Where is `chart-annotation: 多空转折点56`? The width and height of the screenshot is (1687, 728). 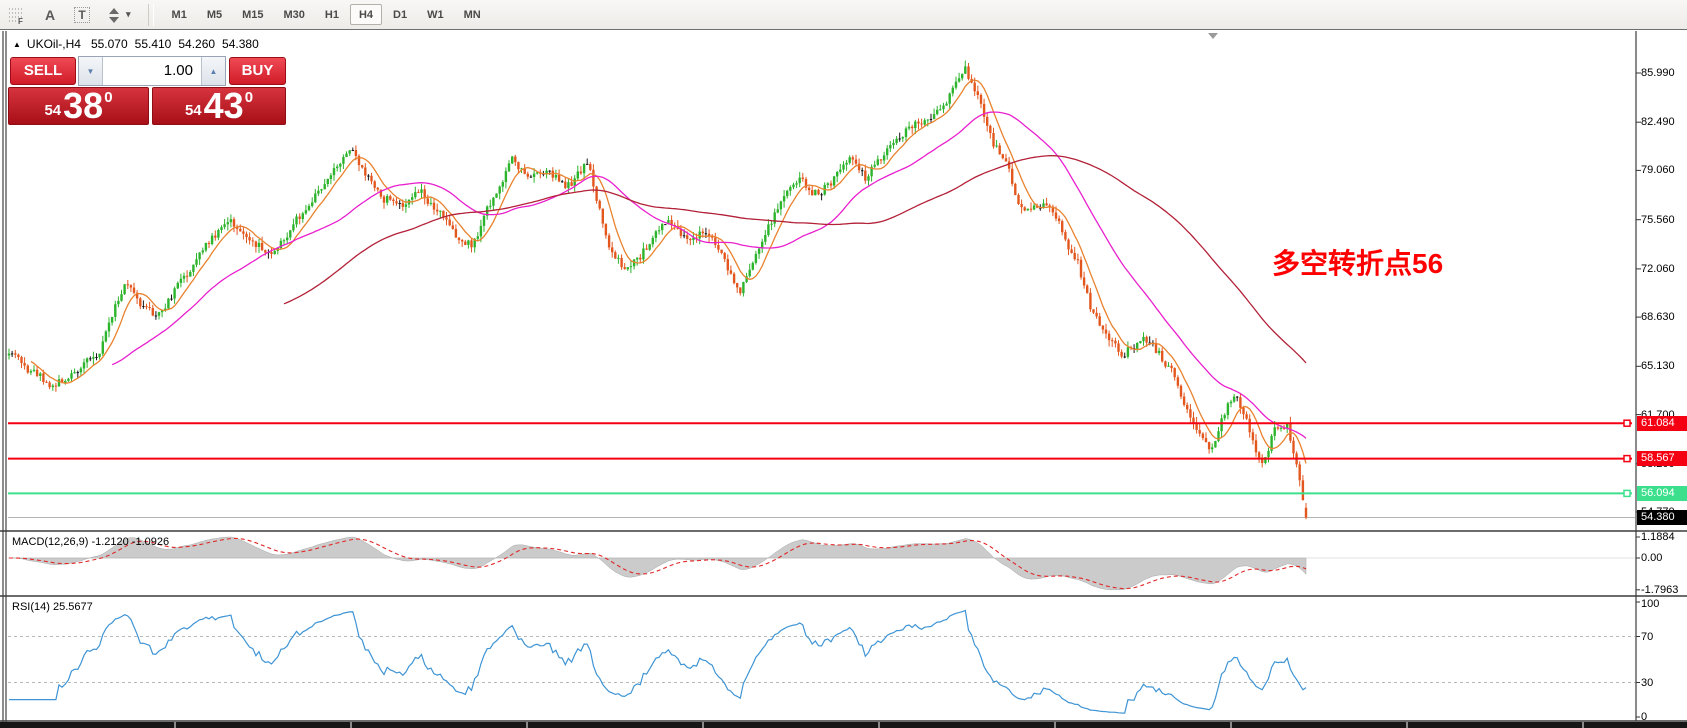
chart-annotation: 多空转折点56 is located at coordinates (1358, 263).